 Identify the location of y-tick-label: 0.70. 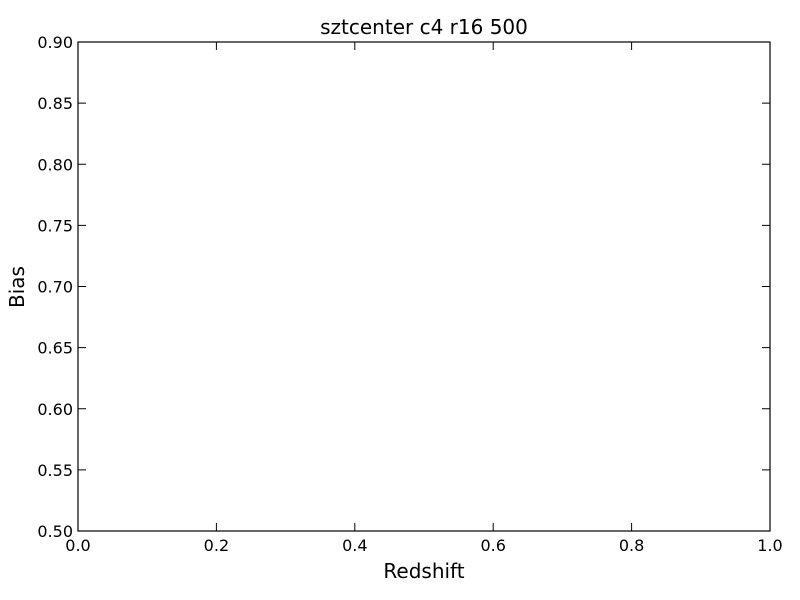
(55, 287).